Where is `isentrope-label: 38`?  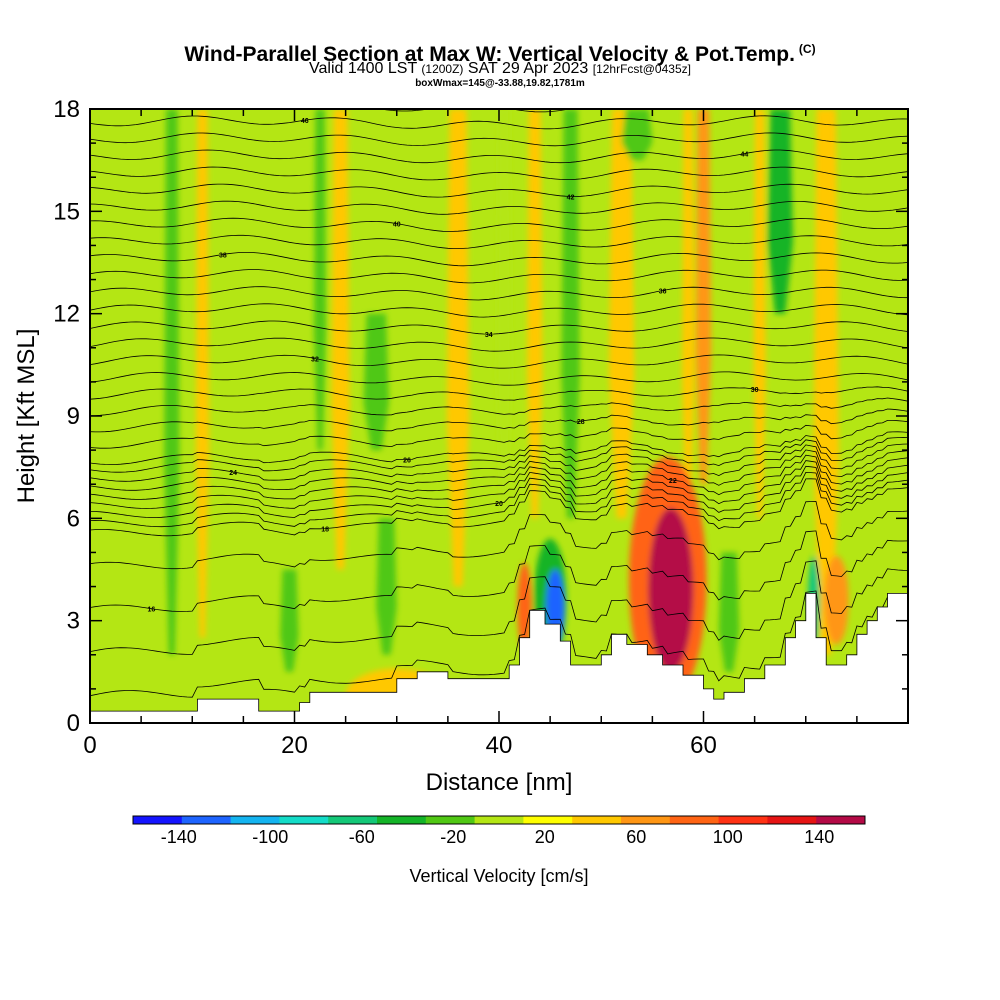 isentrope-label: 38 is located at coordinates (223, 255).